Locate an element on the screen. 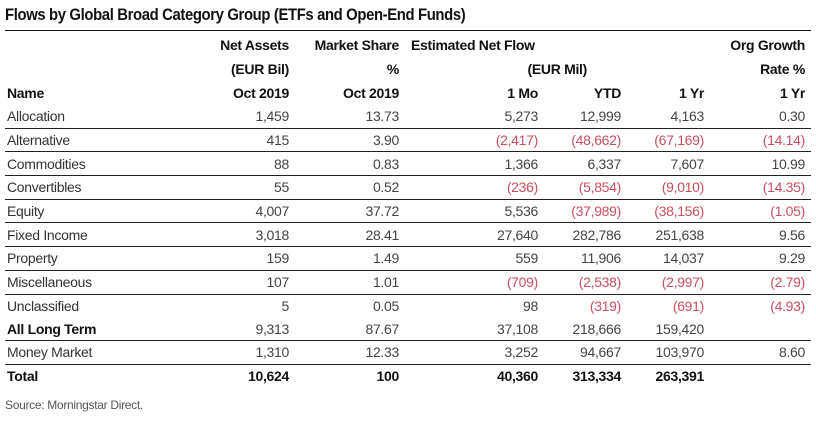  header-row-2: (EUR Bil) % (EUR Mil) Rate % is located at coordinates (408, 69).